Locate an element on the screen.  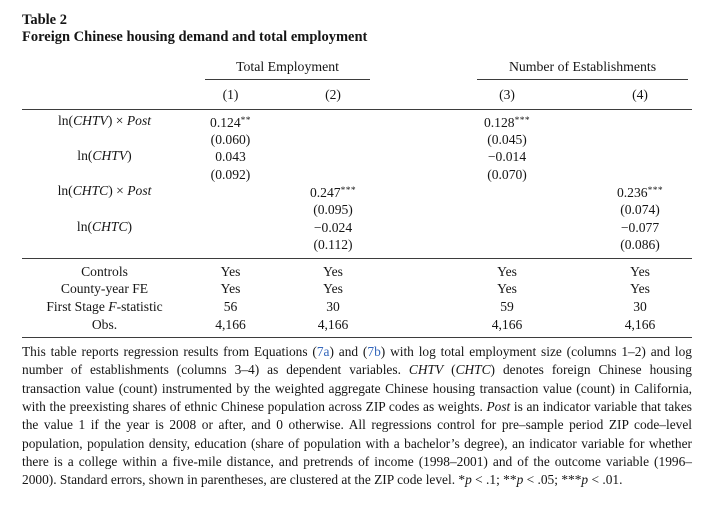
coefficient-cell: 0.247*** (0.095) is located at coordinates (333, 200).